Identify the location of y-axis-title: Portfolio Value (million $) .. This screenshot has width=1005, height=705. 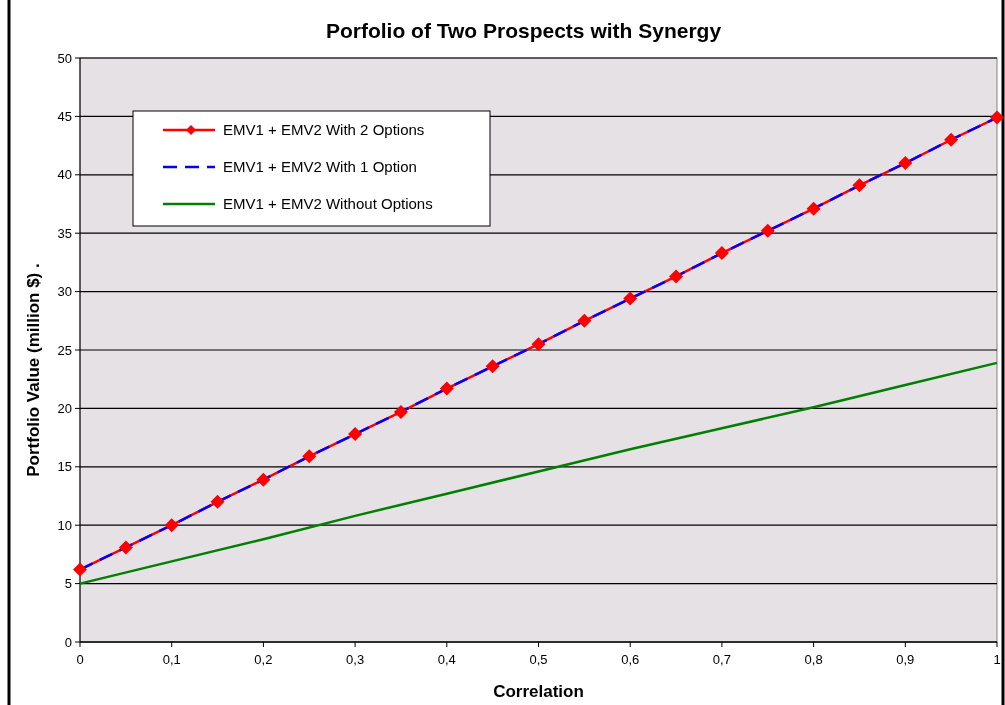
(33, 370).